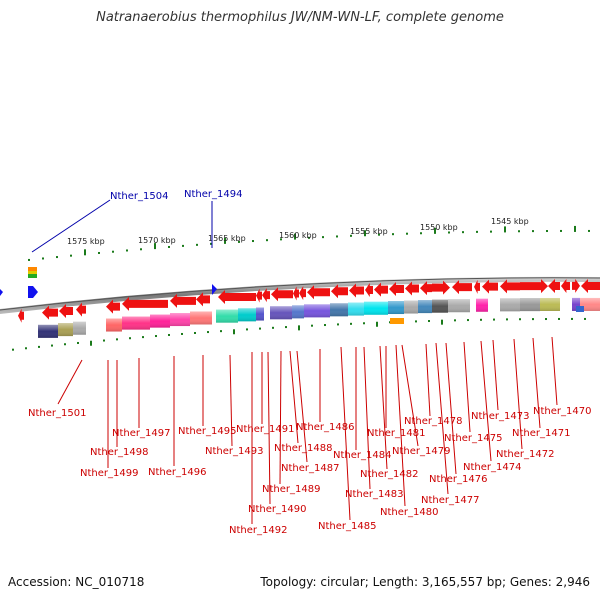 Image resolution: width=600 pixels, height=600 pixels. Describe the element at coordinates (141, 433) in the screenshot. I see `gene-label: Nther_1497` at that location.